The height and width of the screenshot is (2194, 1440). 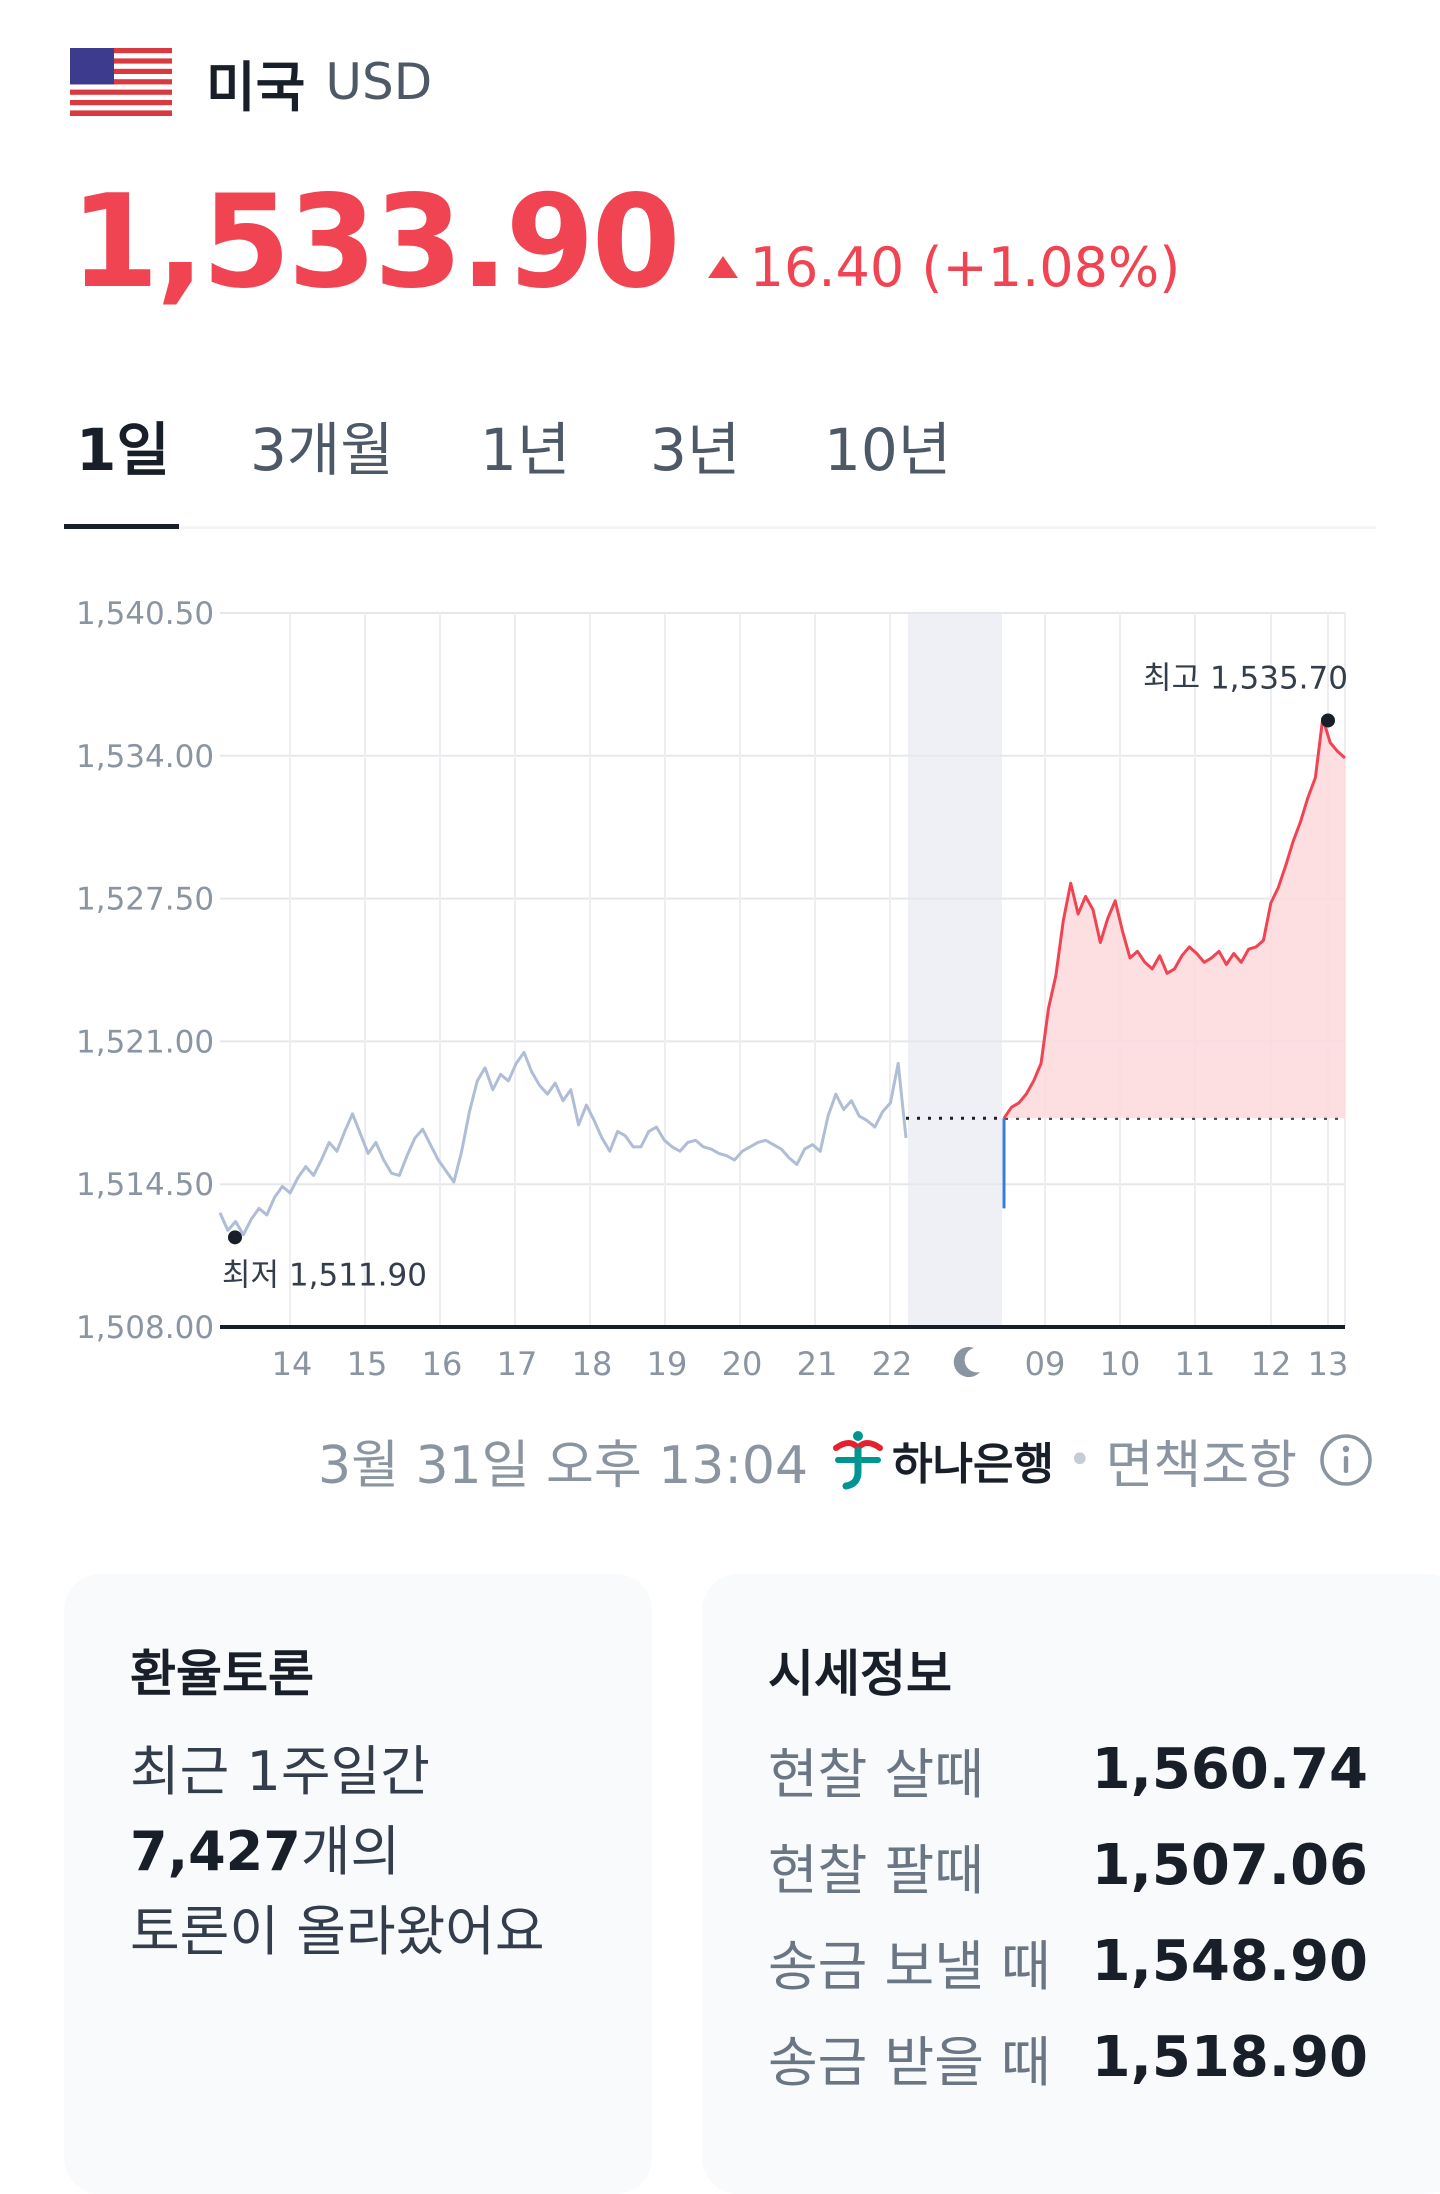 I want to click on discussion-line-1: 최근 1주일간, so click(x=280, y=1771).